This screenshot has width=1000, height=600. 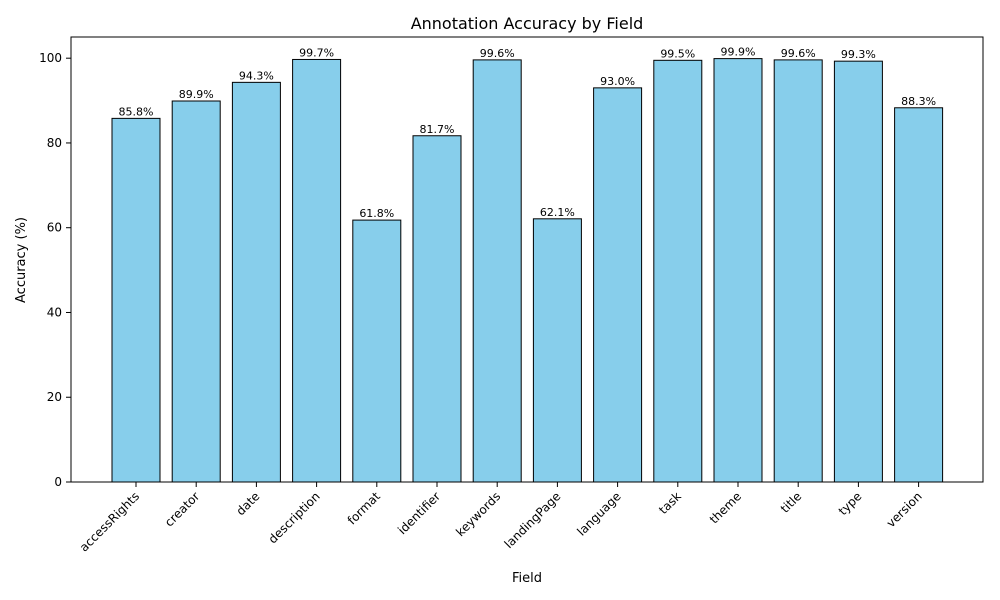 I want to click on x-tick-label-creator: creator, so click(x=182, y=509).